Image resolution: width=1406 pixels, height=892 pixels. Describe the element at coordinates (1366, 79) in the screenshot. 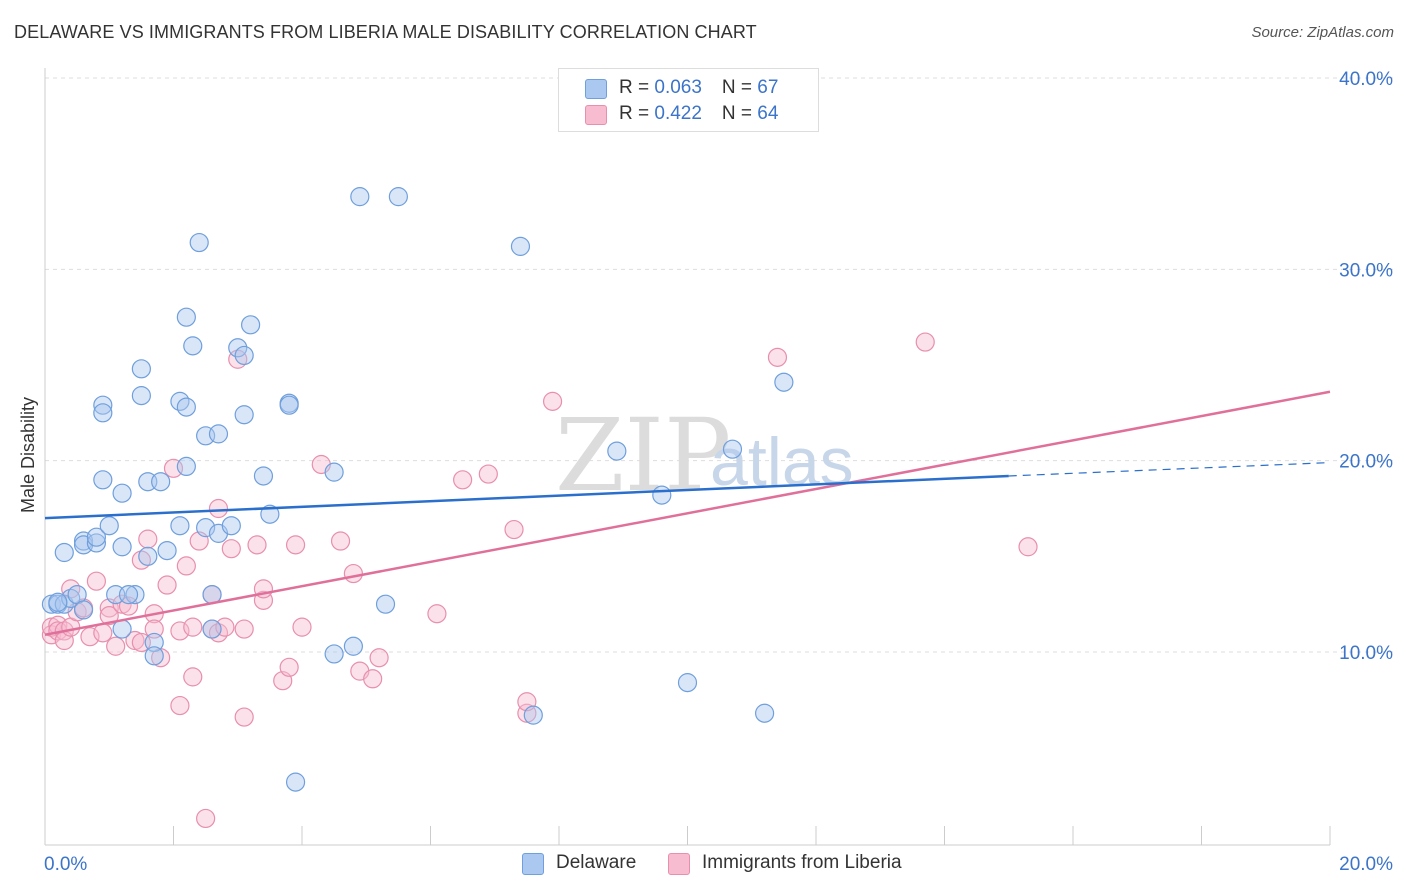

I see `y-tick-label: 40.0%` at that location.